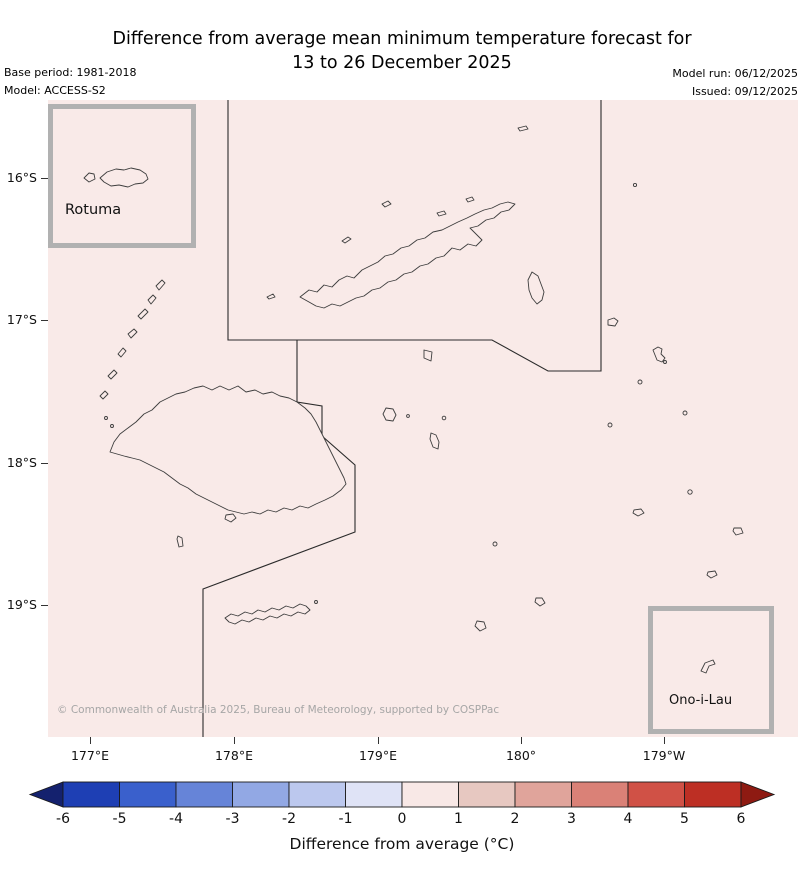 The image size is (804, 896). What do you see at coordinates (93, 210) in the screenshot?
I see `rotuma-label: Rotuma` at bounding box center [93, 210].